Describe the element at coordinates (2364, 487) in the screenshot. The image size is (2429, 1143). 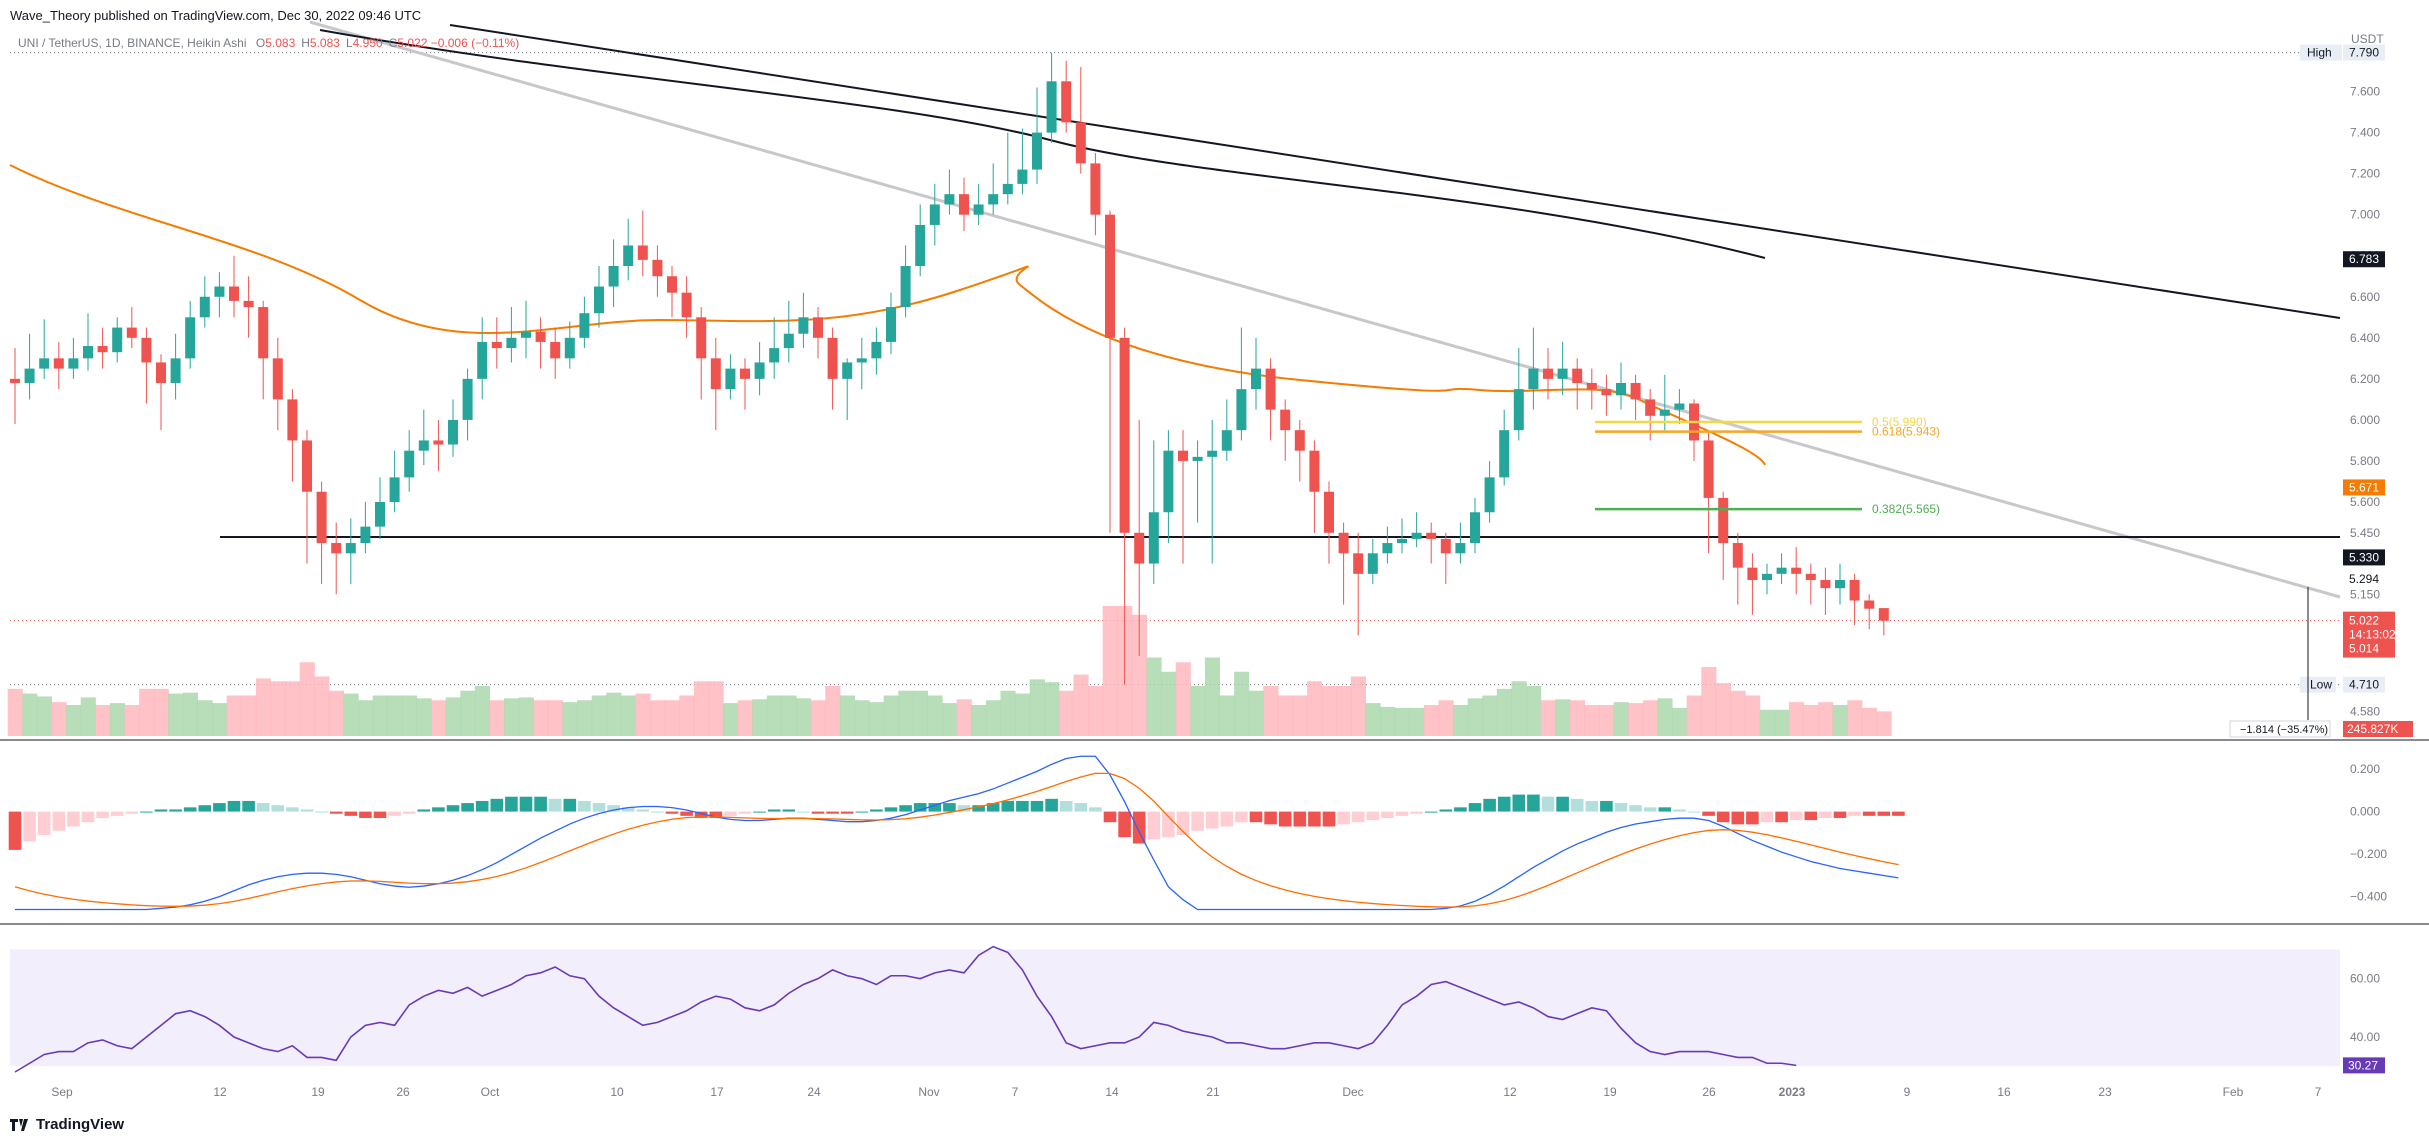
I see `ema-price-label-bg` at that location.